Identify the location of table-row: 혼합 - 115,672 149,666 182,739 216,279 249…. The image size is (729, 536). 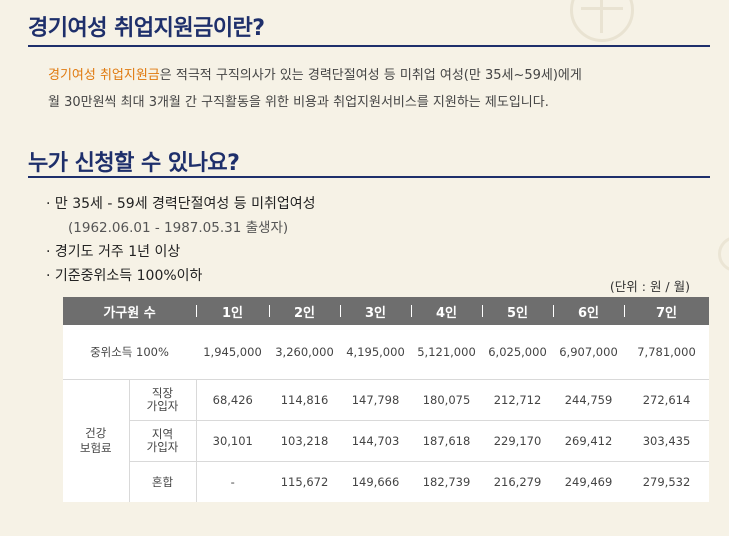
(386, 481).